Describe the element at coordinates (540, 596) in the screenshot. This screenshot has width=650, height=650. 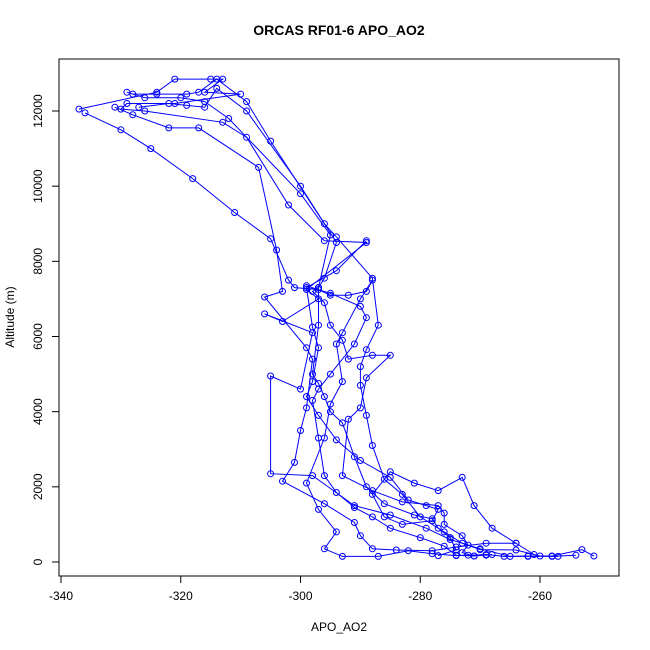
I see `x-tick-label: -260` at that location.